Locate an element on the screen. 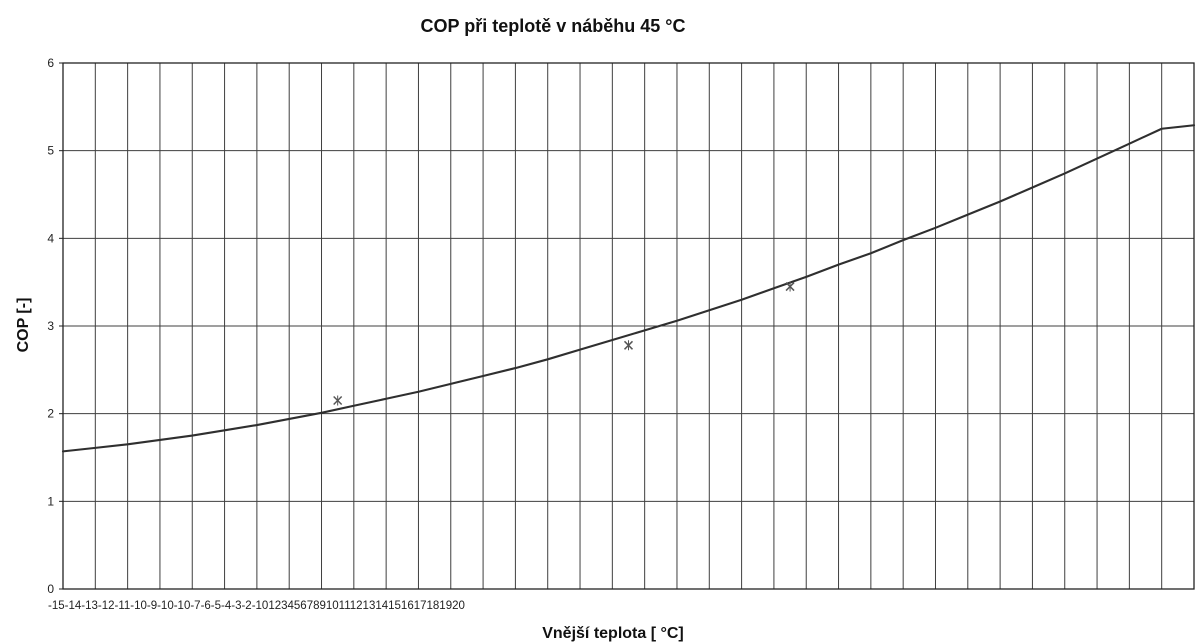 The image size is (1204, 643). y-tick-label: 4 is located at coordinates (50, 238).